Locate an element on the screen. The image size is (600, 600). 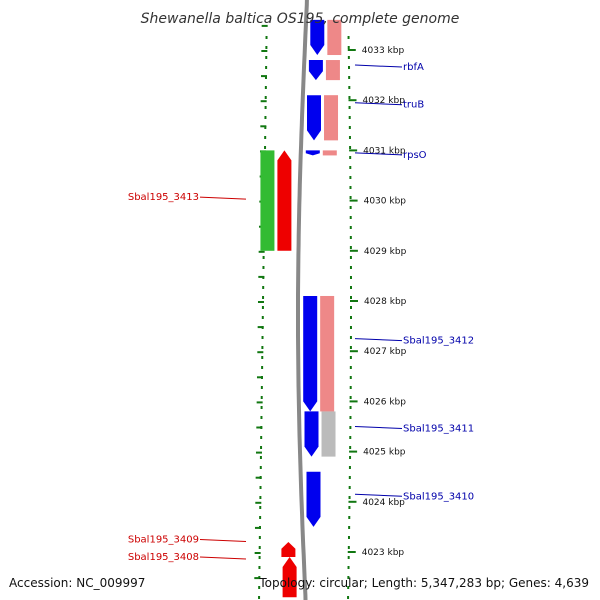
forward-gene-bar is located at coordinates (267, 200).